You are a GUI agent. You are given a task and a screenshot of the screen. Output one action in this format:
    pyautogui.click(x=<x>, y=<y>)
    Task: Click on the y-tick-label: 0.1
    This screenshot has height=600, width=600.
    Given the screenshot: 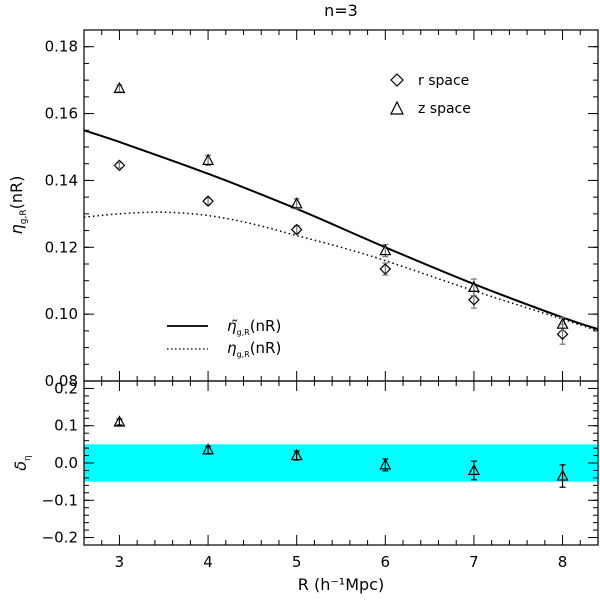 What is the action you would take?
    pyautogui.click(x=66, y=426)
    